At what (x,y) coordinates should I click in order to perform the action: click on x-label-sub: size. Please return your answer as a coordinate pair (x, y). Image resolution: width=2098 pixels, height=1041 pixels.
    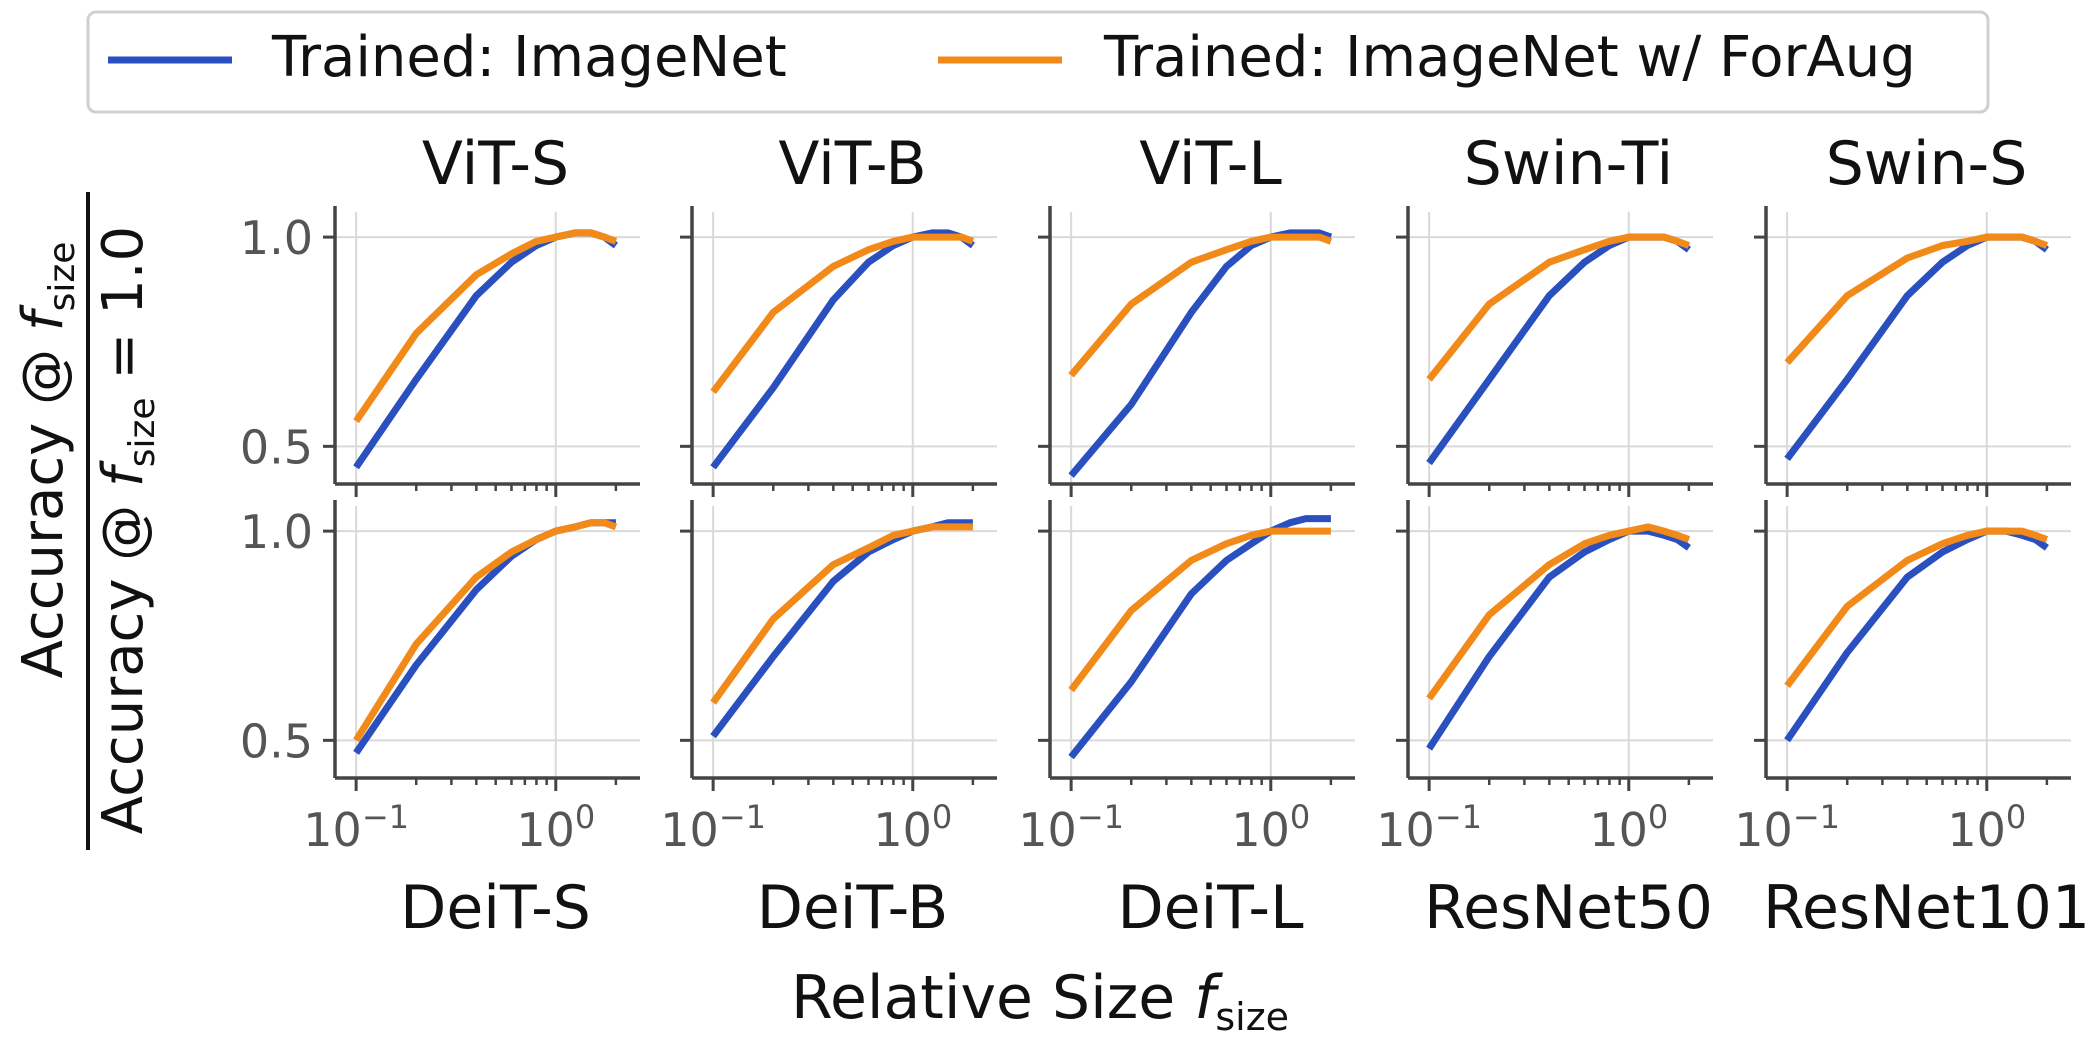
    Looking at the image, I should click on (1252, 1017).